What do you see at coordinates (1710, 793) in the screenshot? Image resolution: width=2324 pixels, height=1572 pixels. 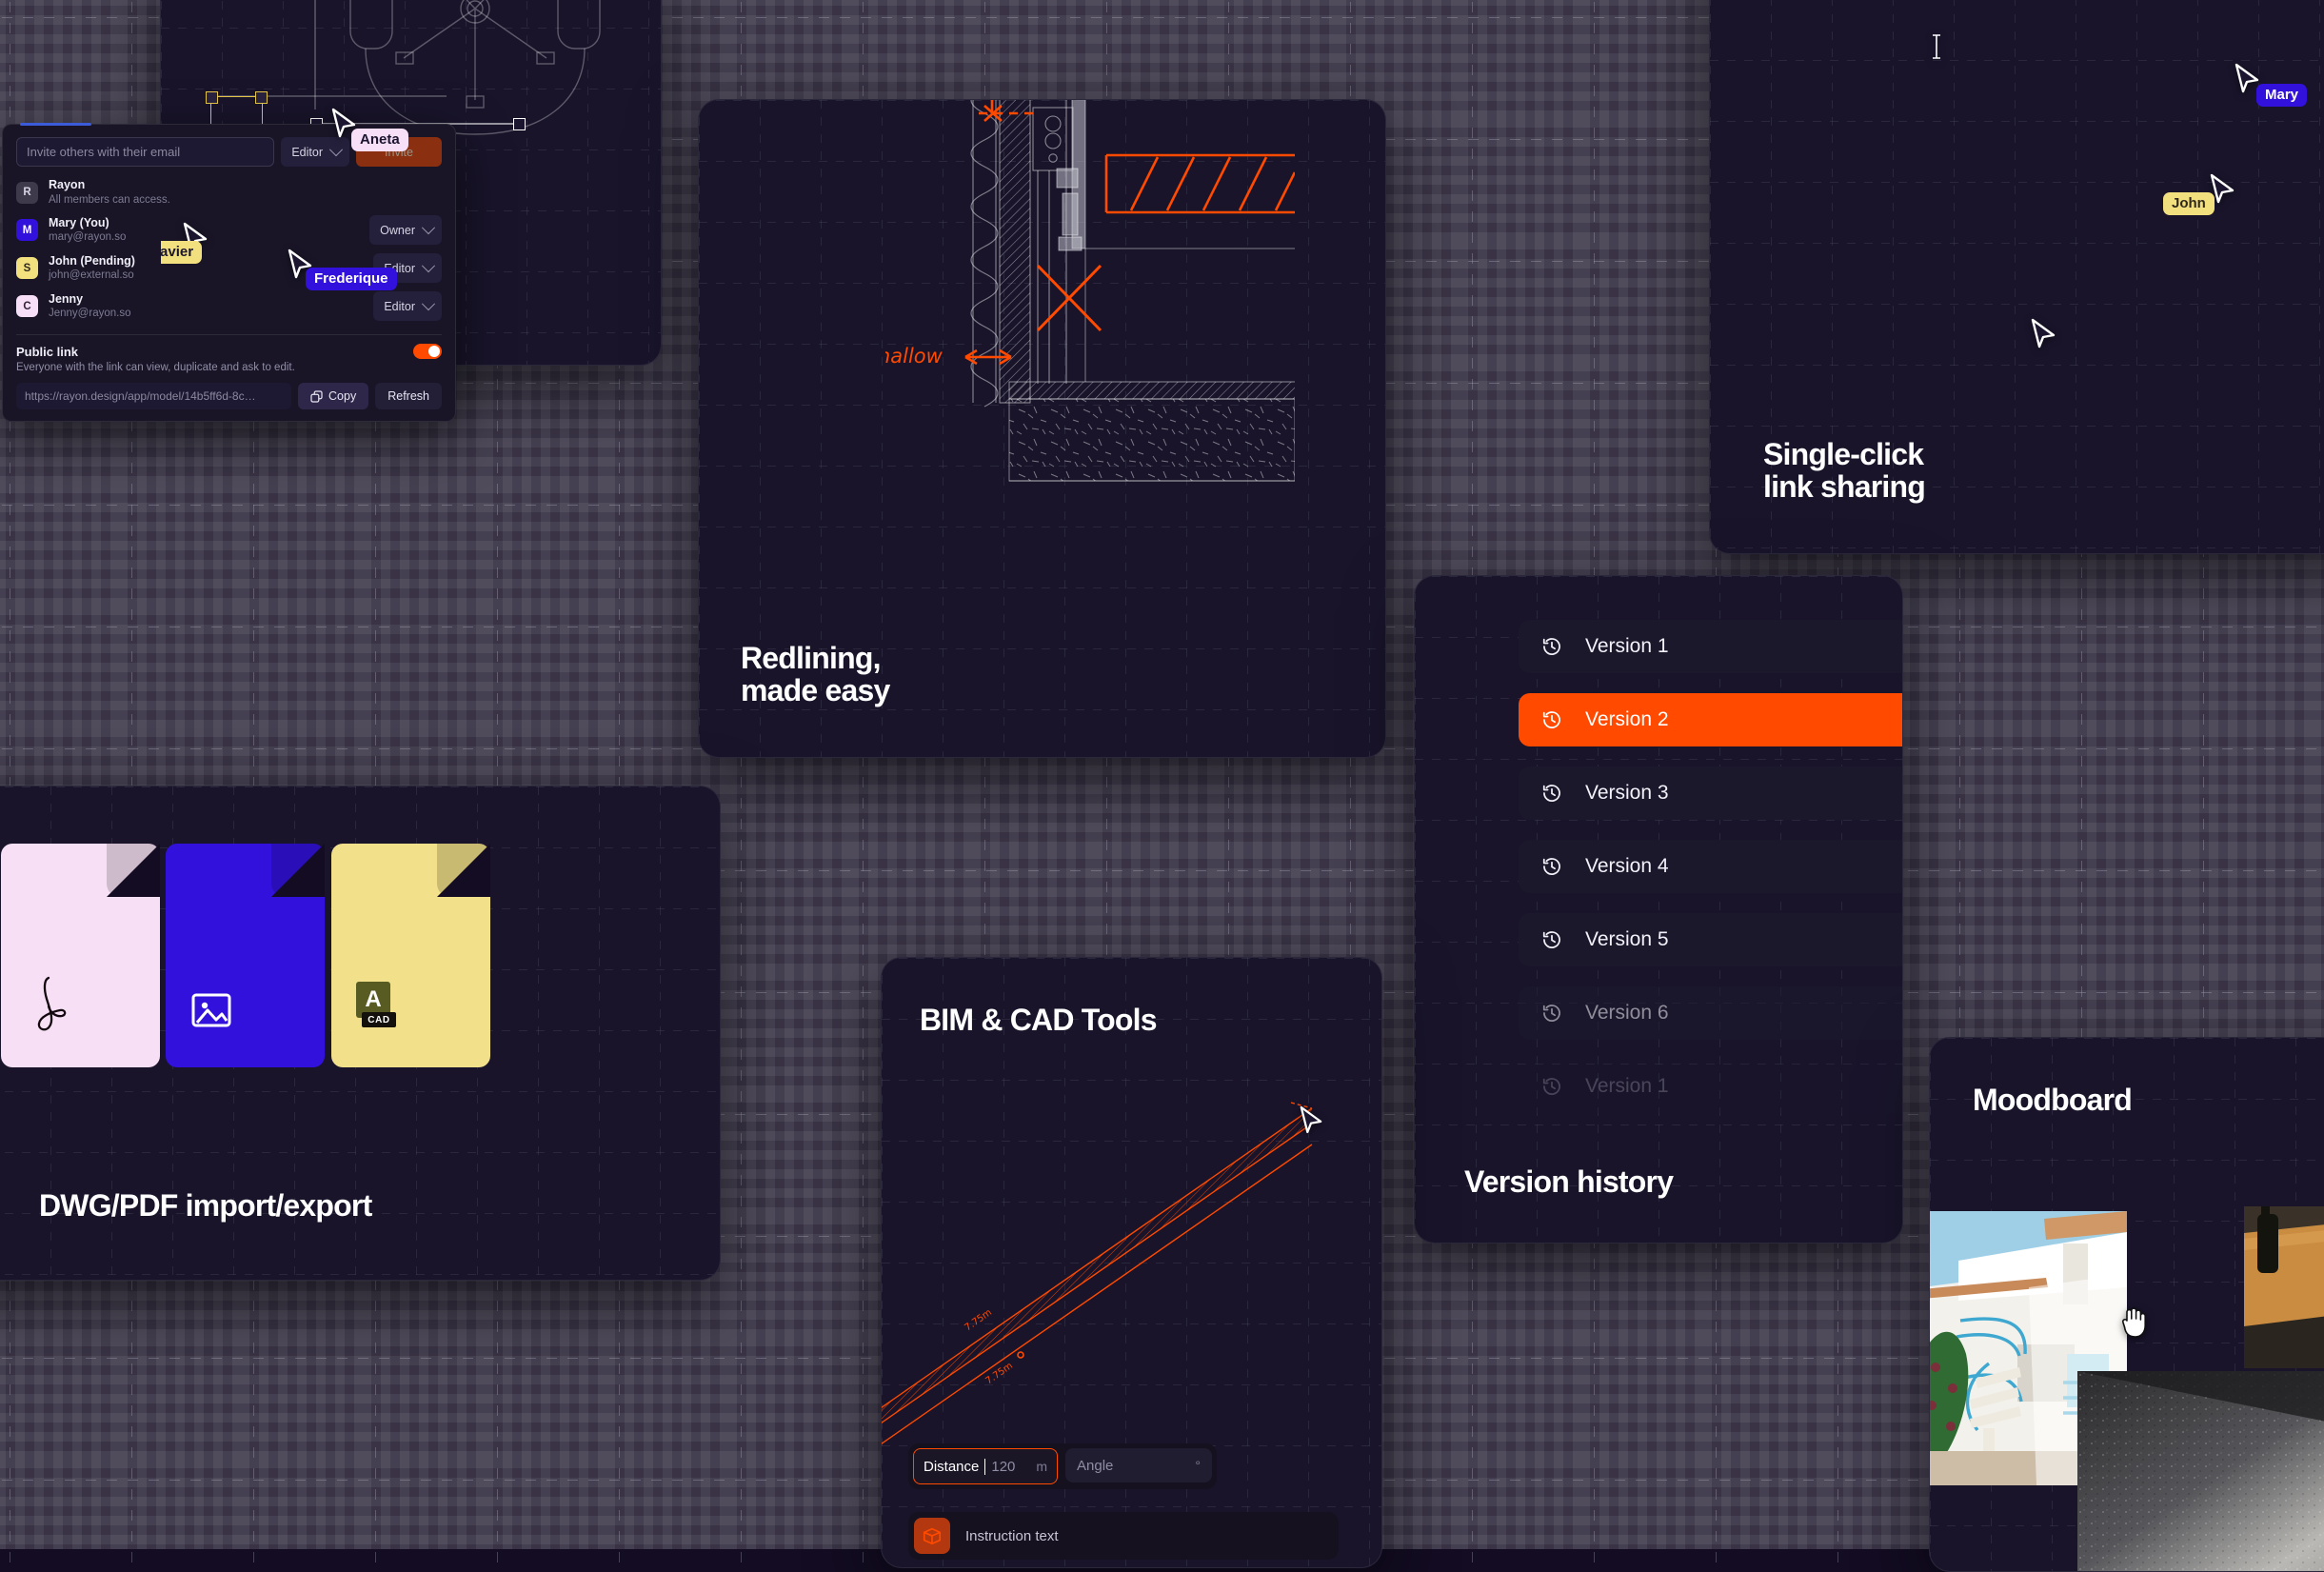 I see `version-row: Version 312 days ago` at bounding box center [1710, 793].